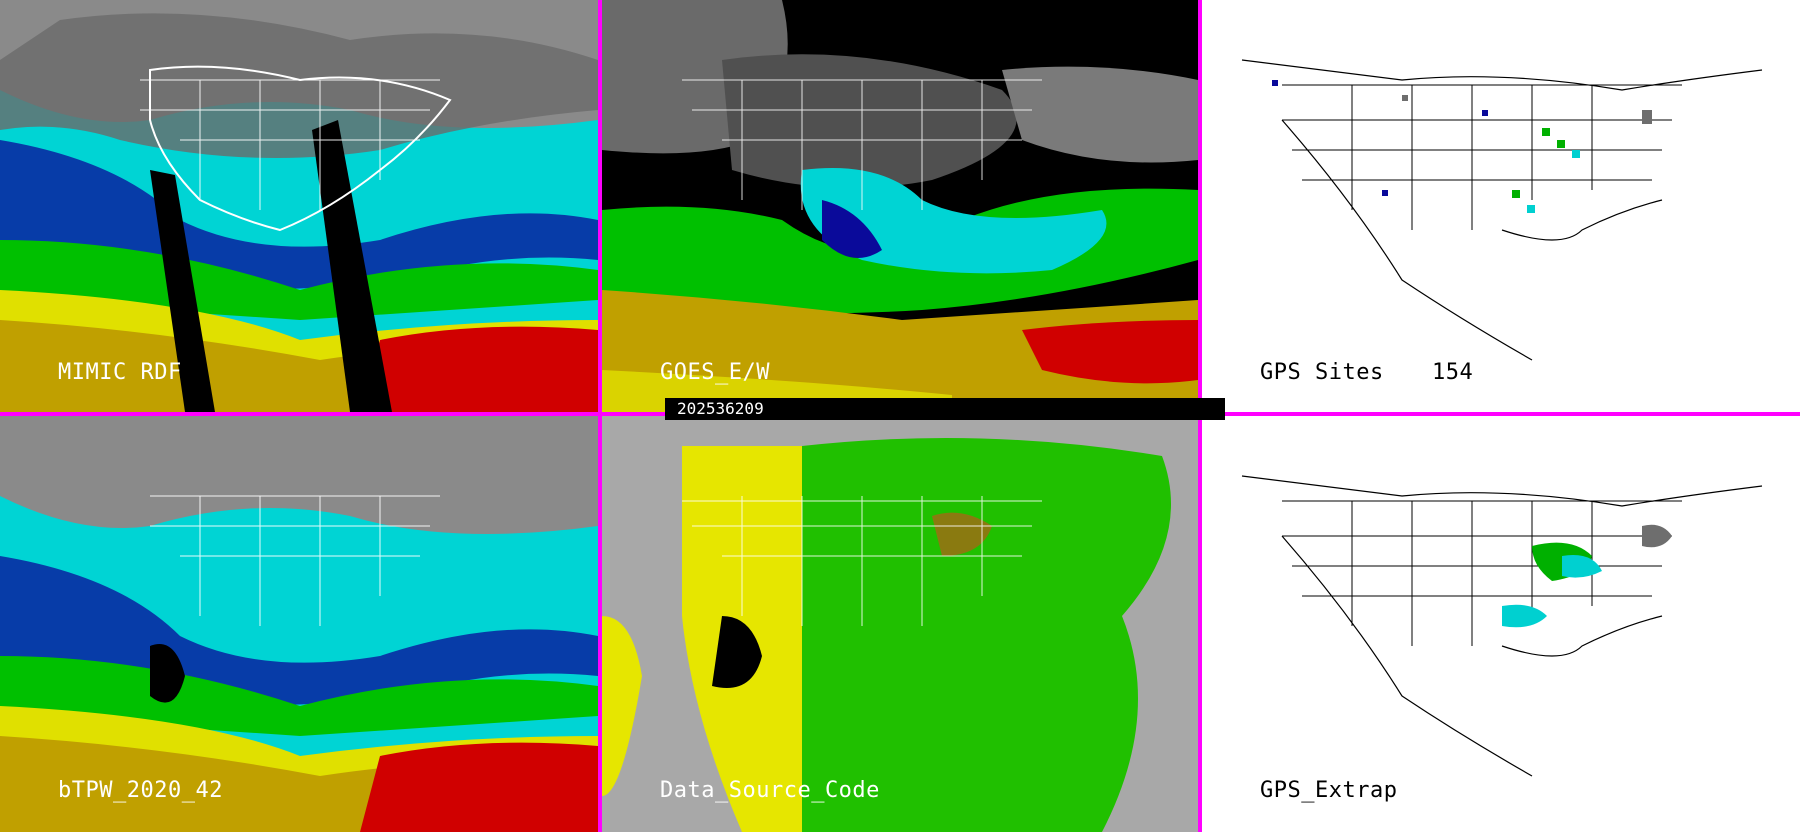  I want to click on panel-label-gps-sites: GPS Sites, so click(1322, 372).